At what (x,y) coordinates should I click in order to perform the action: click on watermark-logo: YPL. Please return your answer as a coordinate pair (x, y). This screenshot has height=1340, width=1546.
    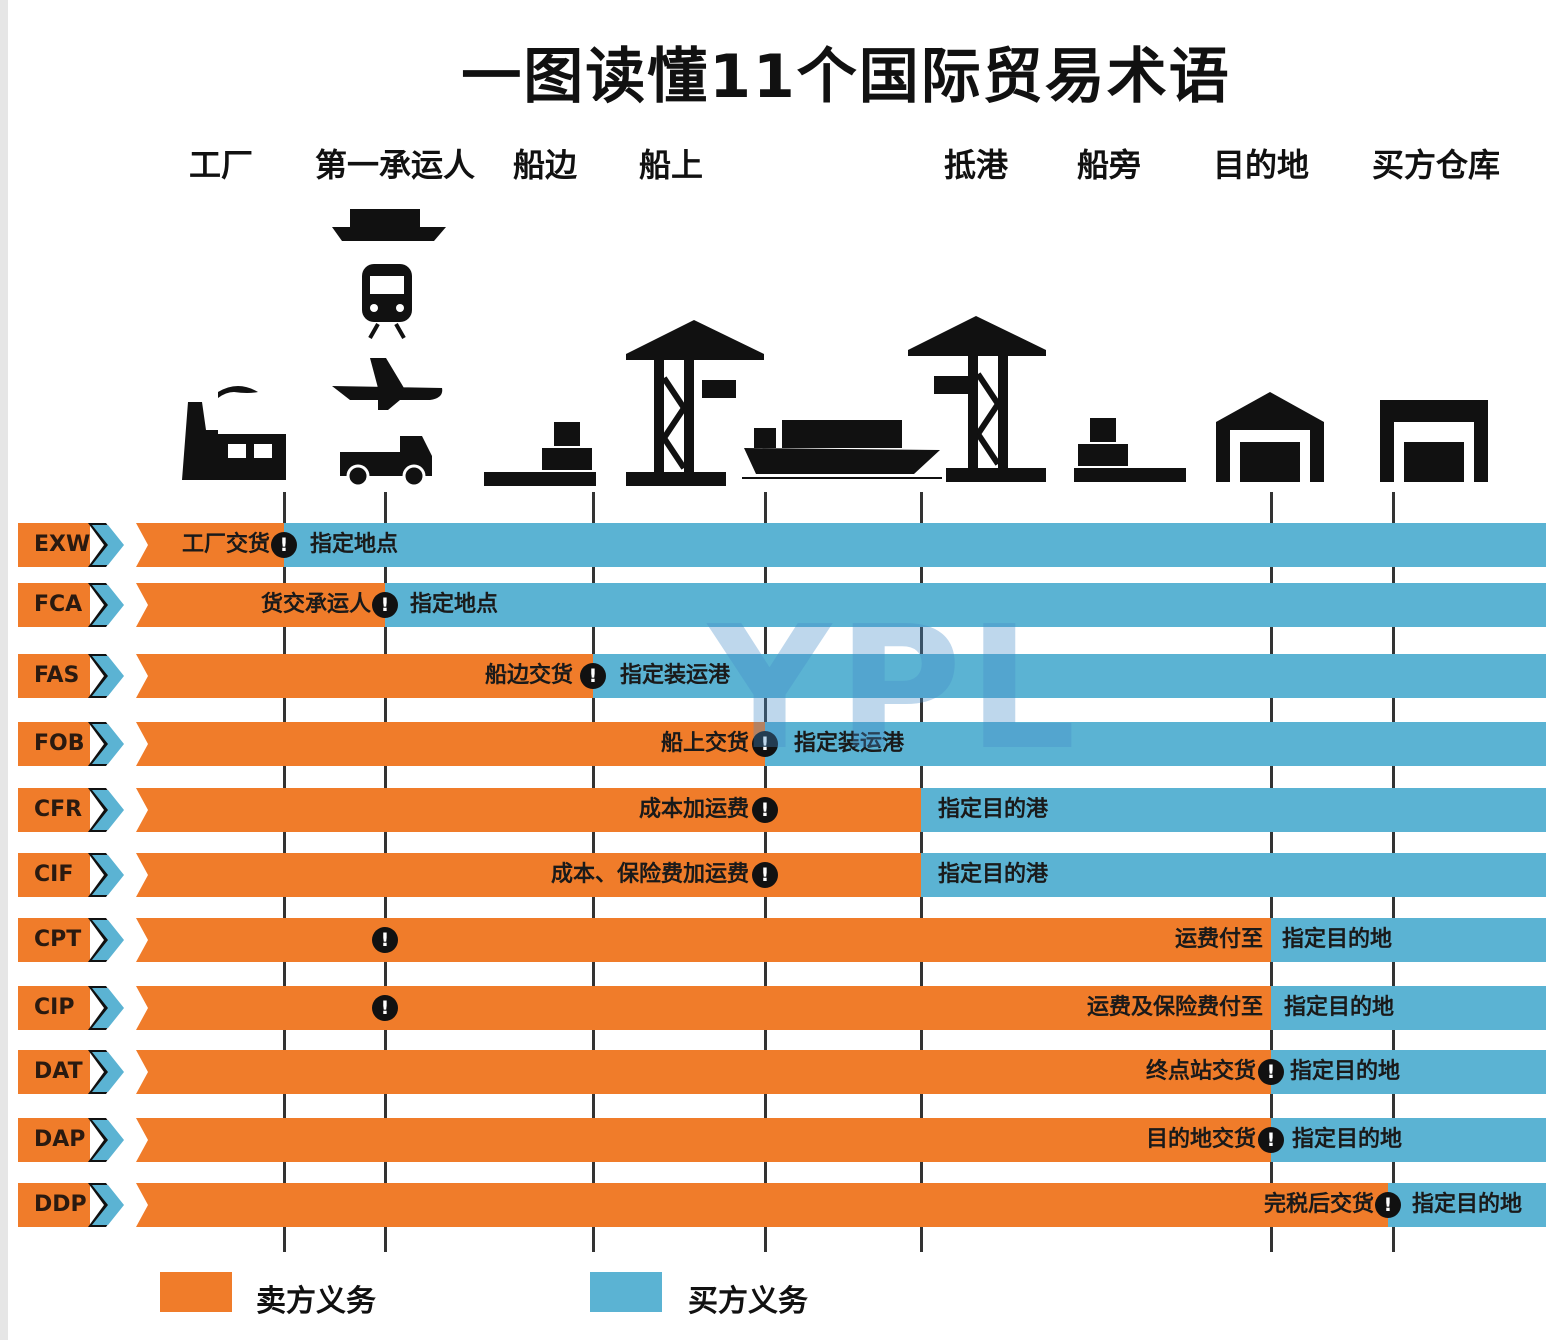
    Looking at the image, I should click on (895, 689).